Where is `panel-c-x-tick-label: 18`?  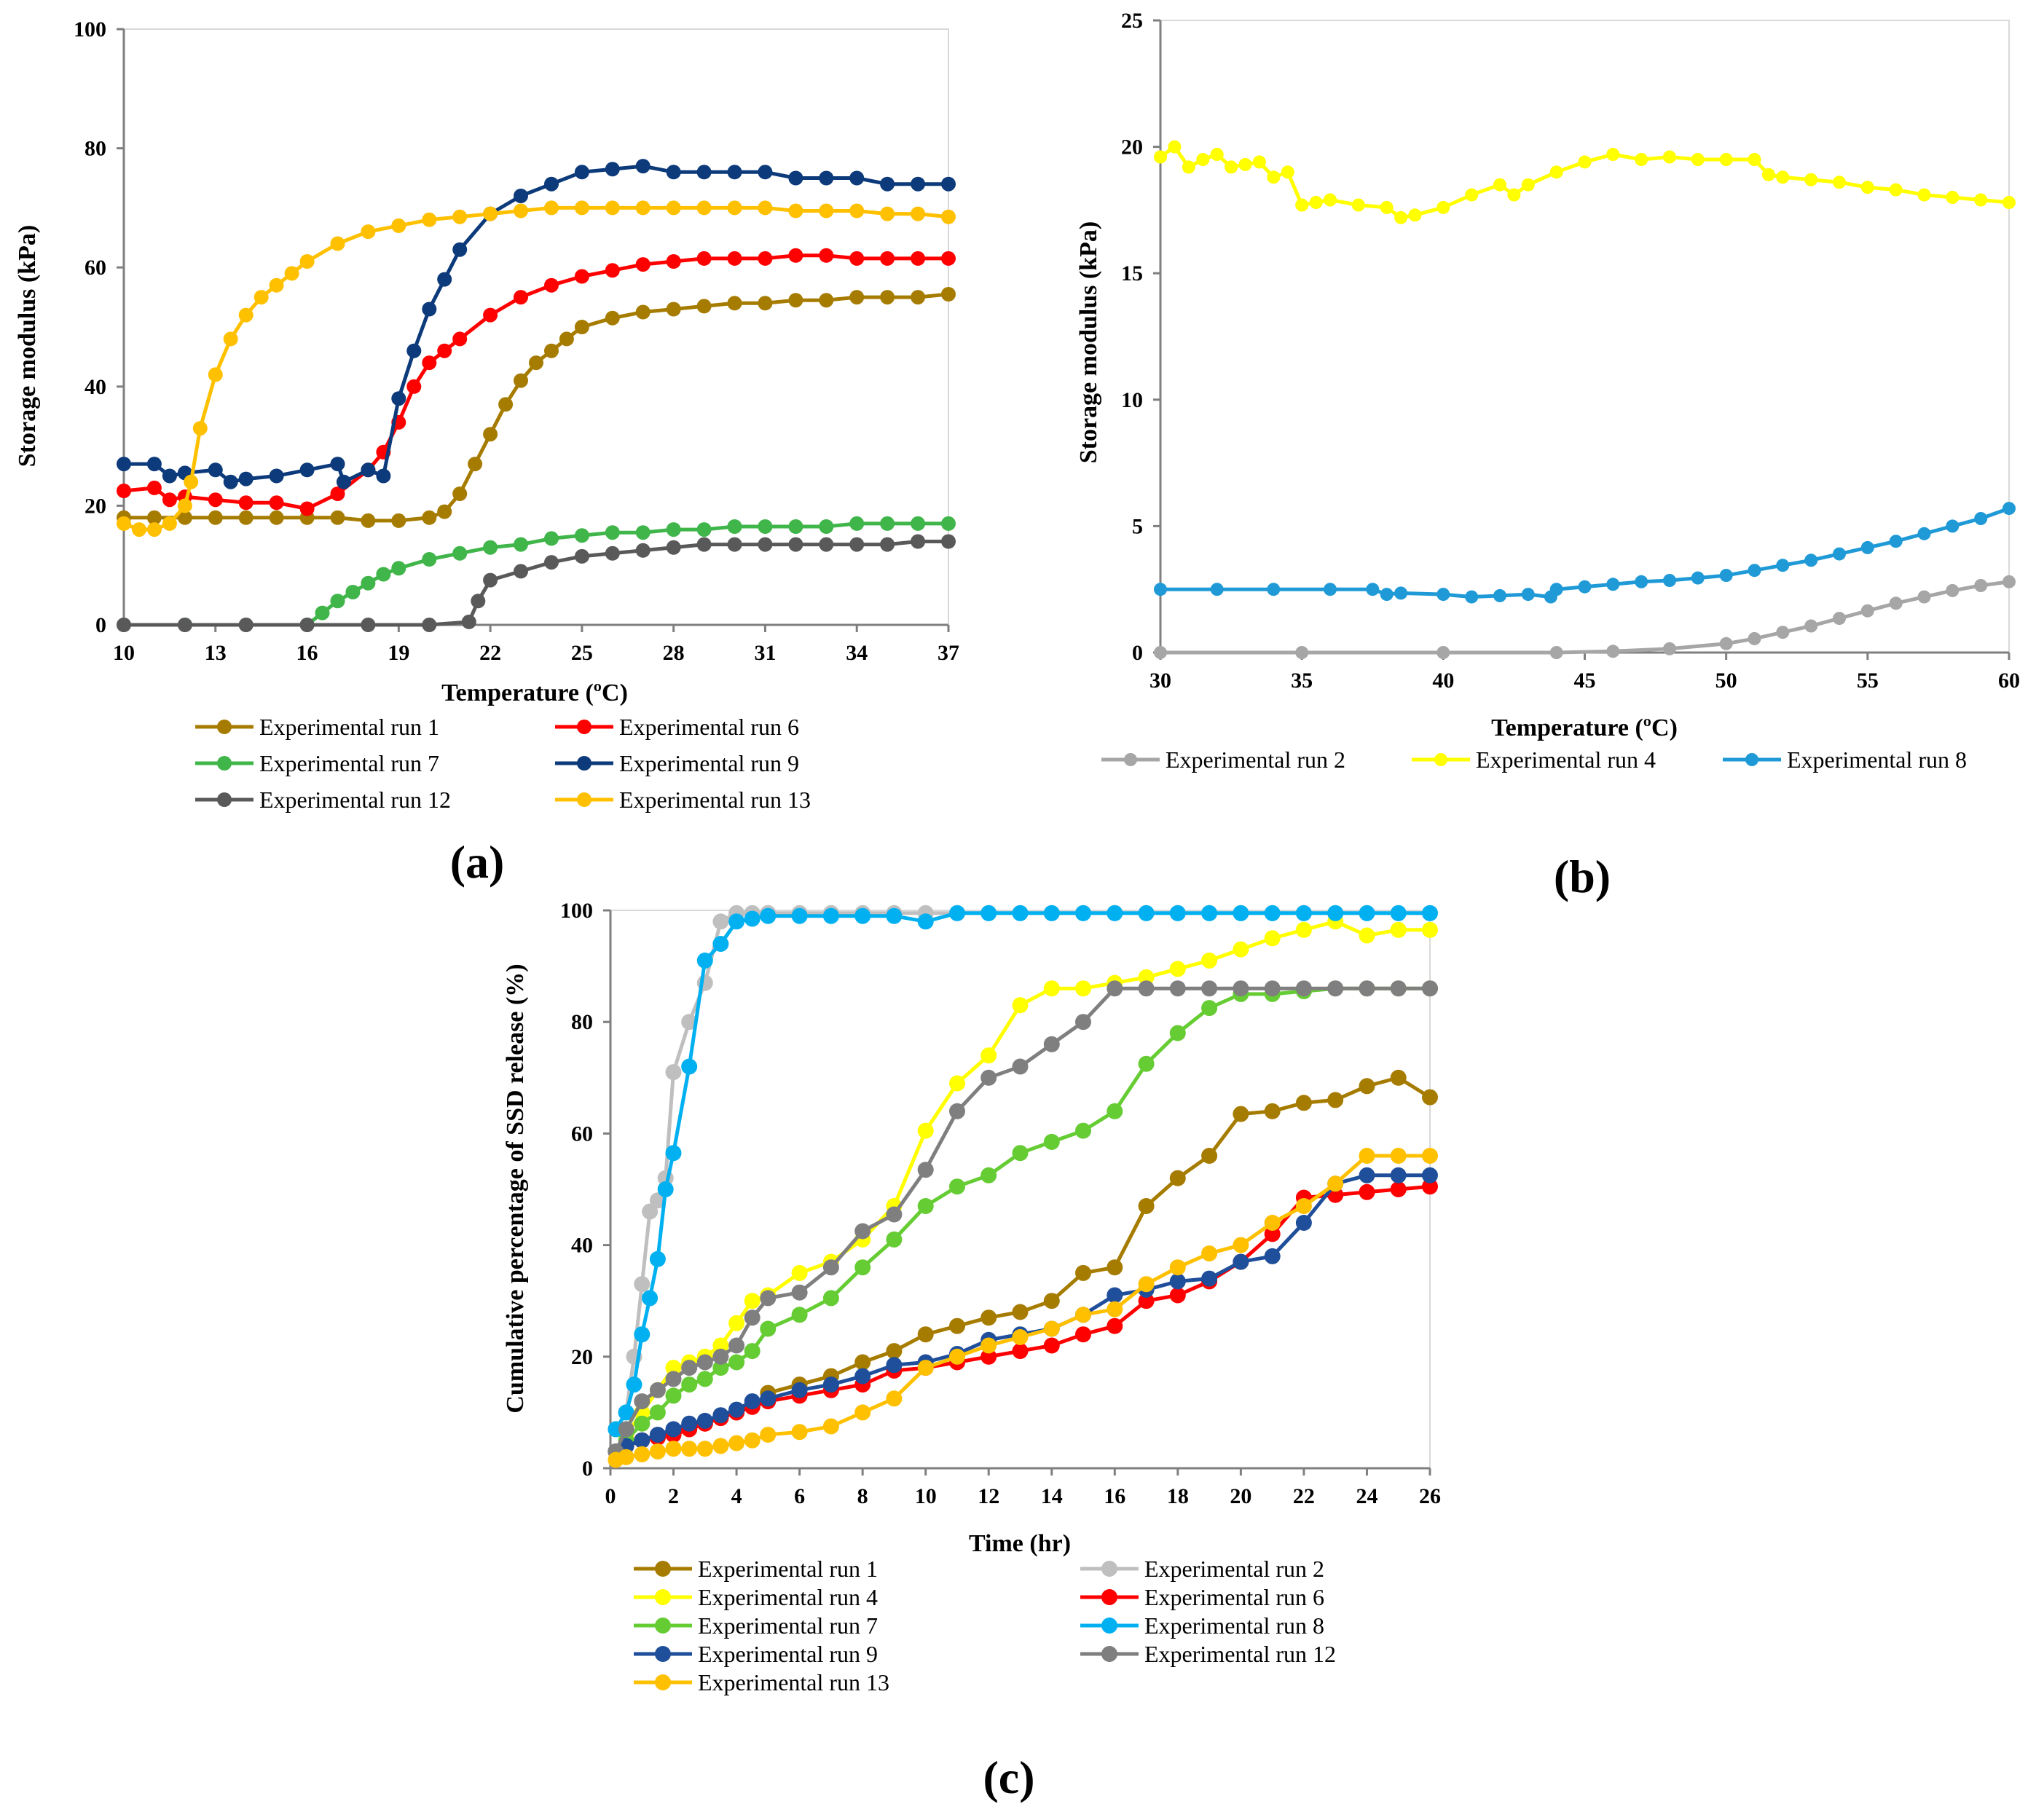
panel-c-x-tick-label: 18 is located at coordinates (1178, 1496).